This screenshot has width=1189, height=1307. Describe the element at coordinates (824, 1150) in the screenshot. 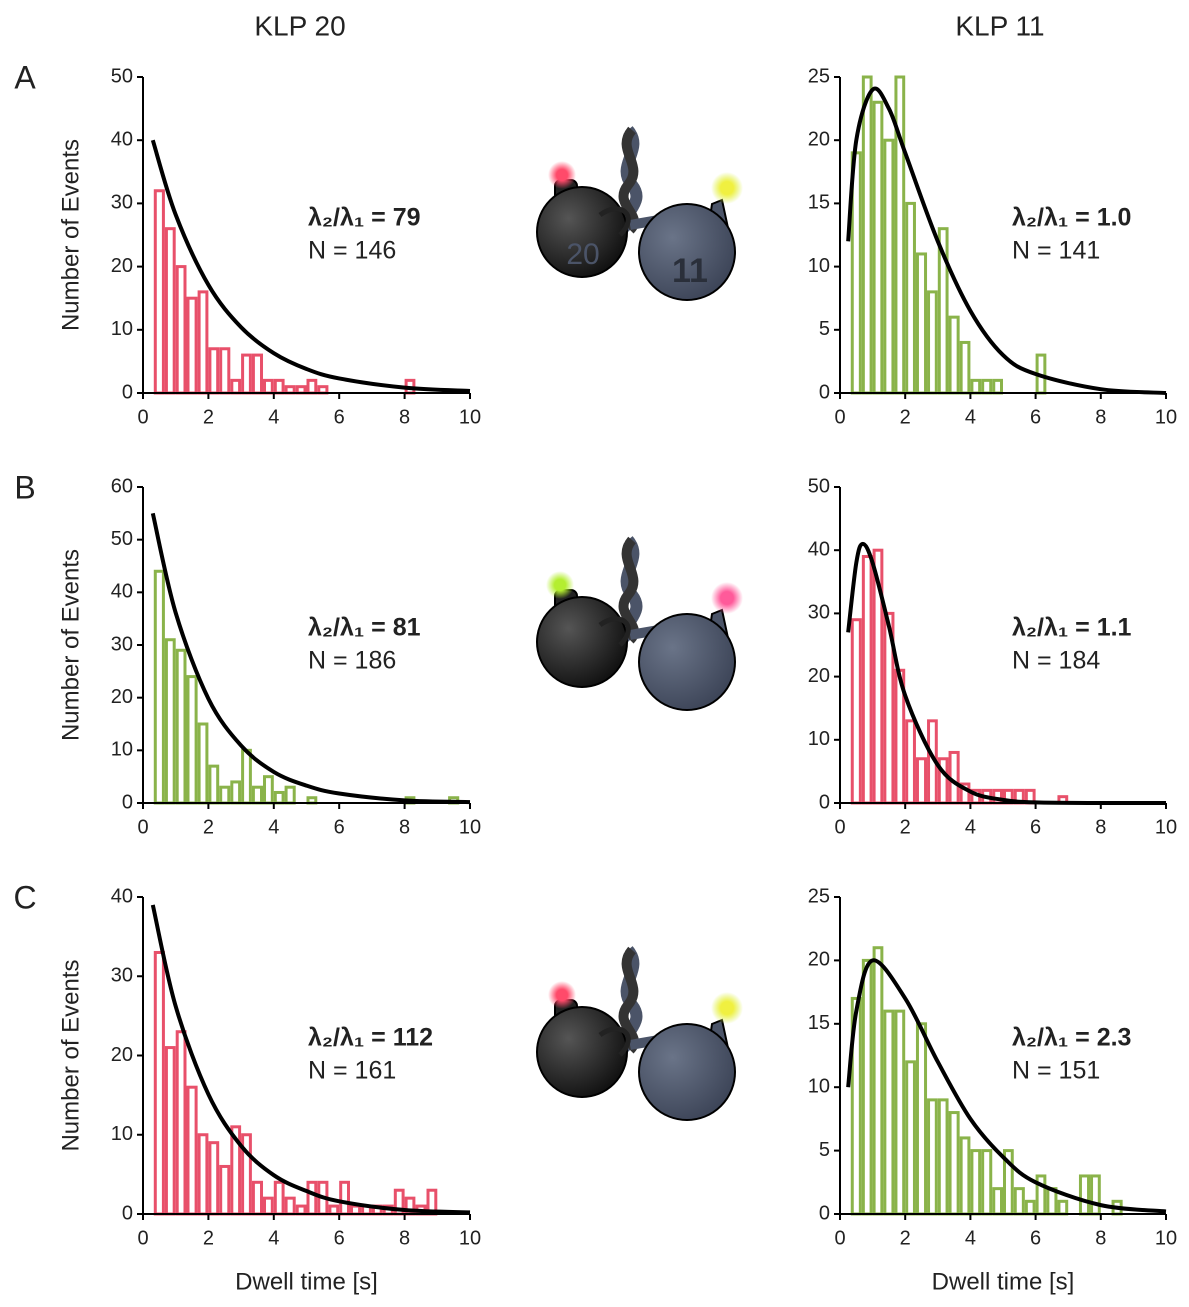

I see `y-tick-label: 5` at that location.